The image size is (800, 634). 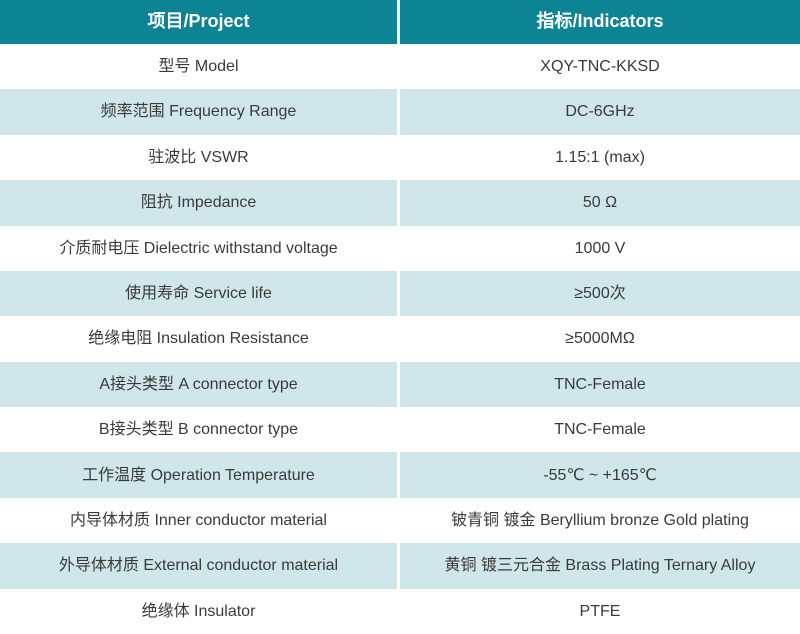 What do you see at coordinates (200, 520) in the screenshot?
I see `project-cell: 内导体材质 Inner conductor material` at bounding box center [200, 520].